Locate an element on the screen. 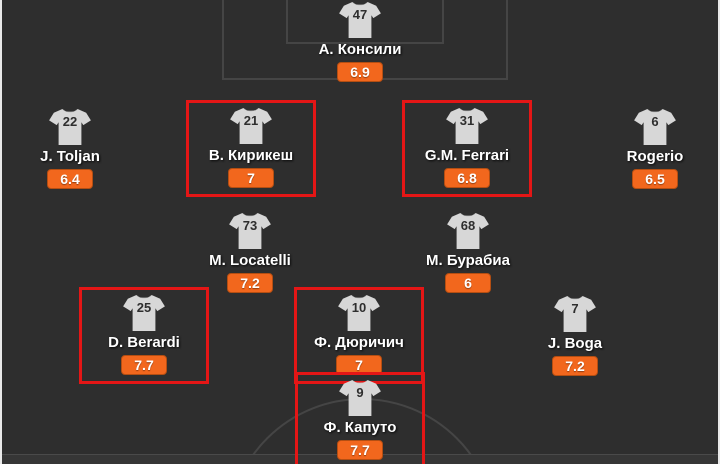  jersey-number: 31 is located at coordinates (467, 120).